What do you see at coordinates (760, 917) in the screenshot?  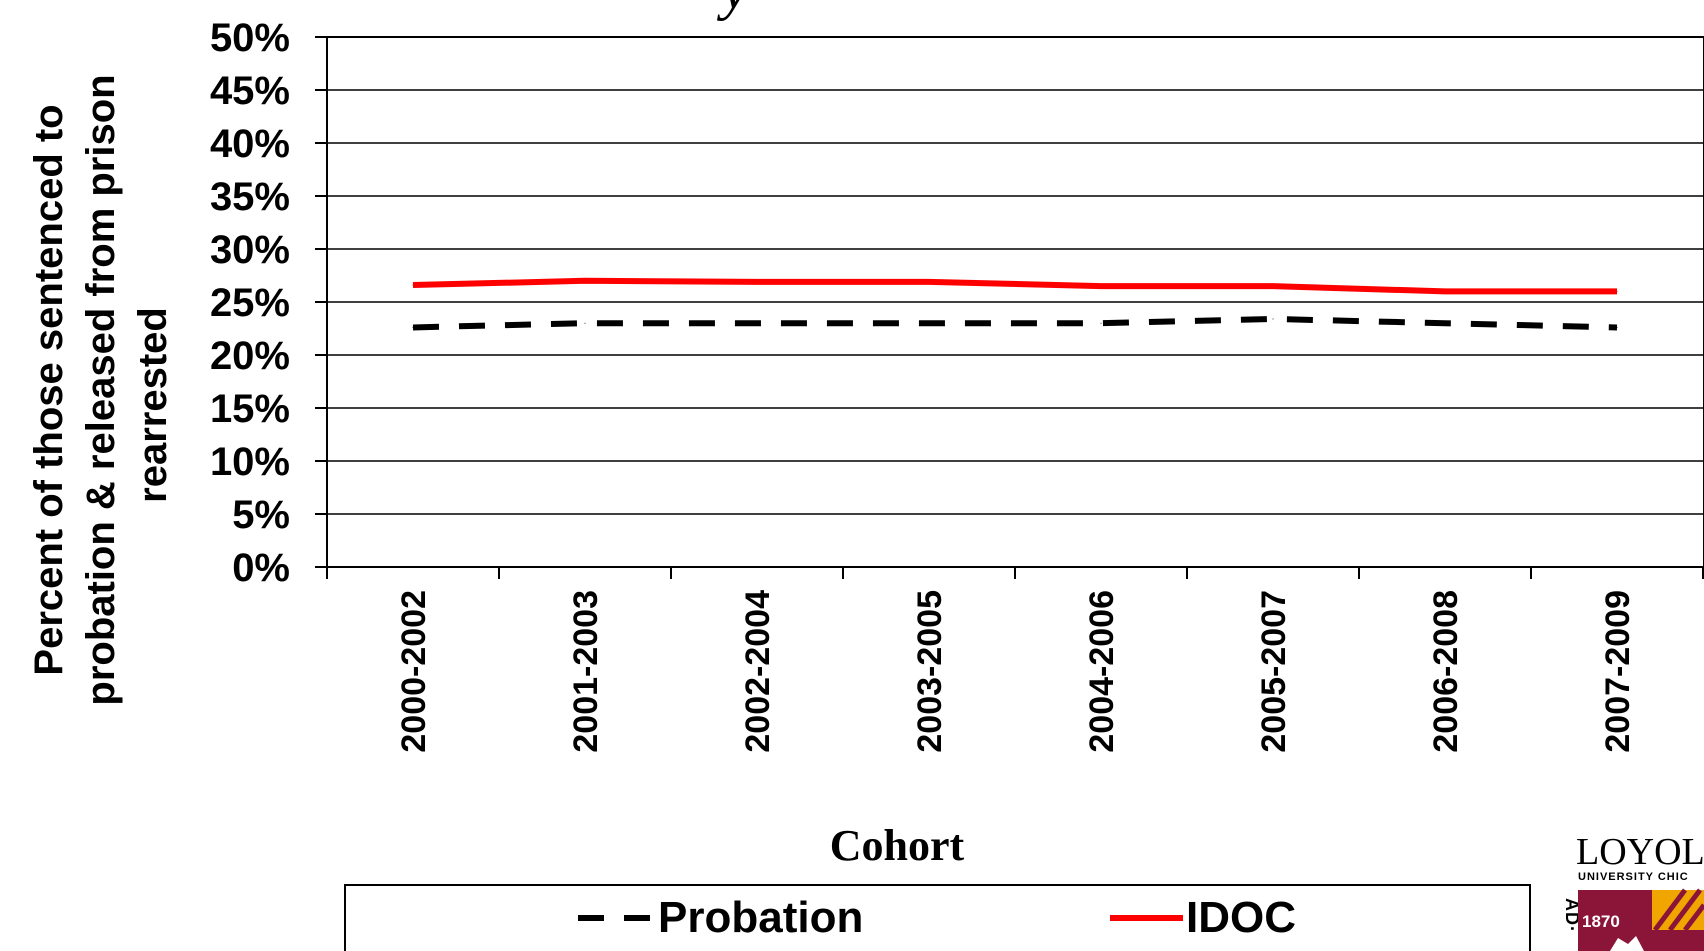 I see `legend-label-probation: Probation` at bounding box center [760, 917].